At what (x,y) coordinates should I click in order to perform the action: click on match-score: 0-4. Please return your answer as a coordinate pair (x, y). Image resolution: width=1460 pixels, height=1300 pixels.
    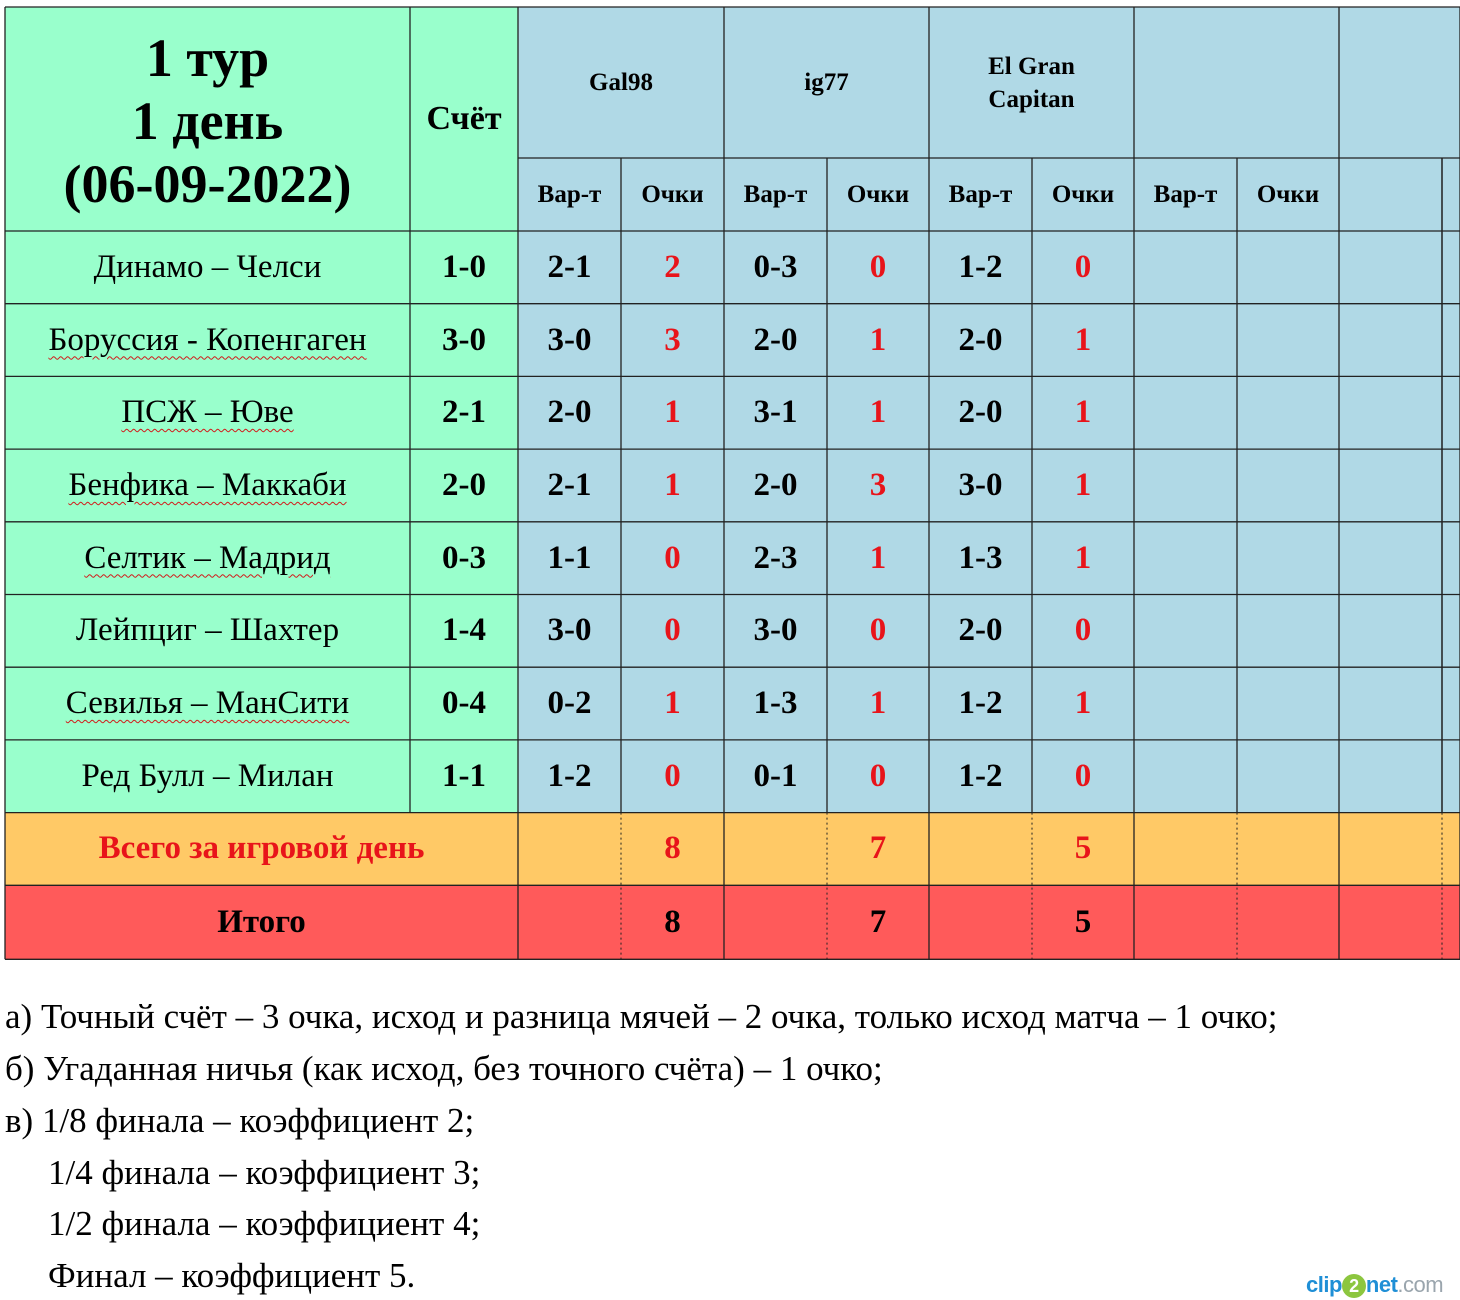
    Looking at the image, I should click on (464, 703).